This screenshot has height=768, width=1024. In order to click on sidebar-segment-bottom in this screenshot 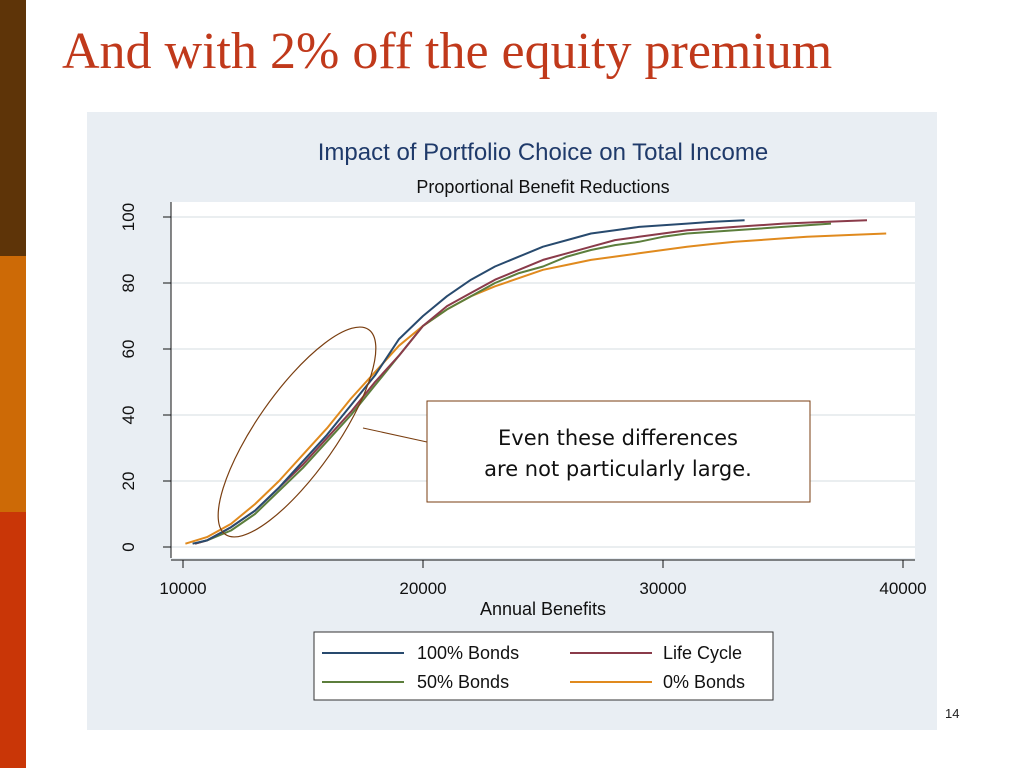, I will do `click(13, 640)`.